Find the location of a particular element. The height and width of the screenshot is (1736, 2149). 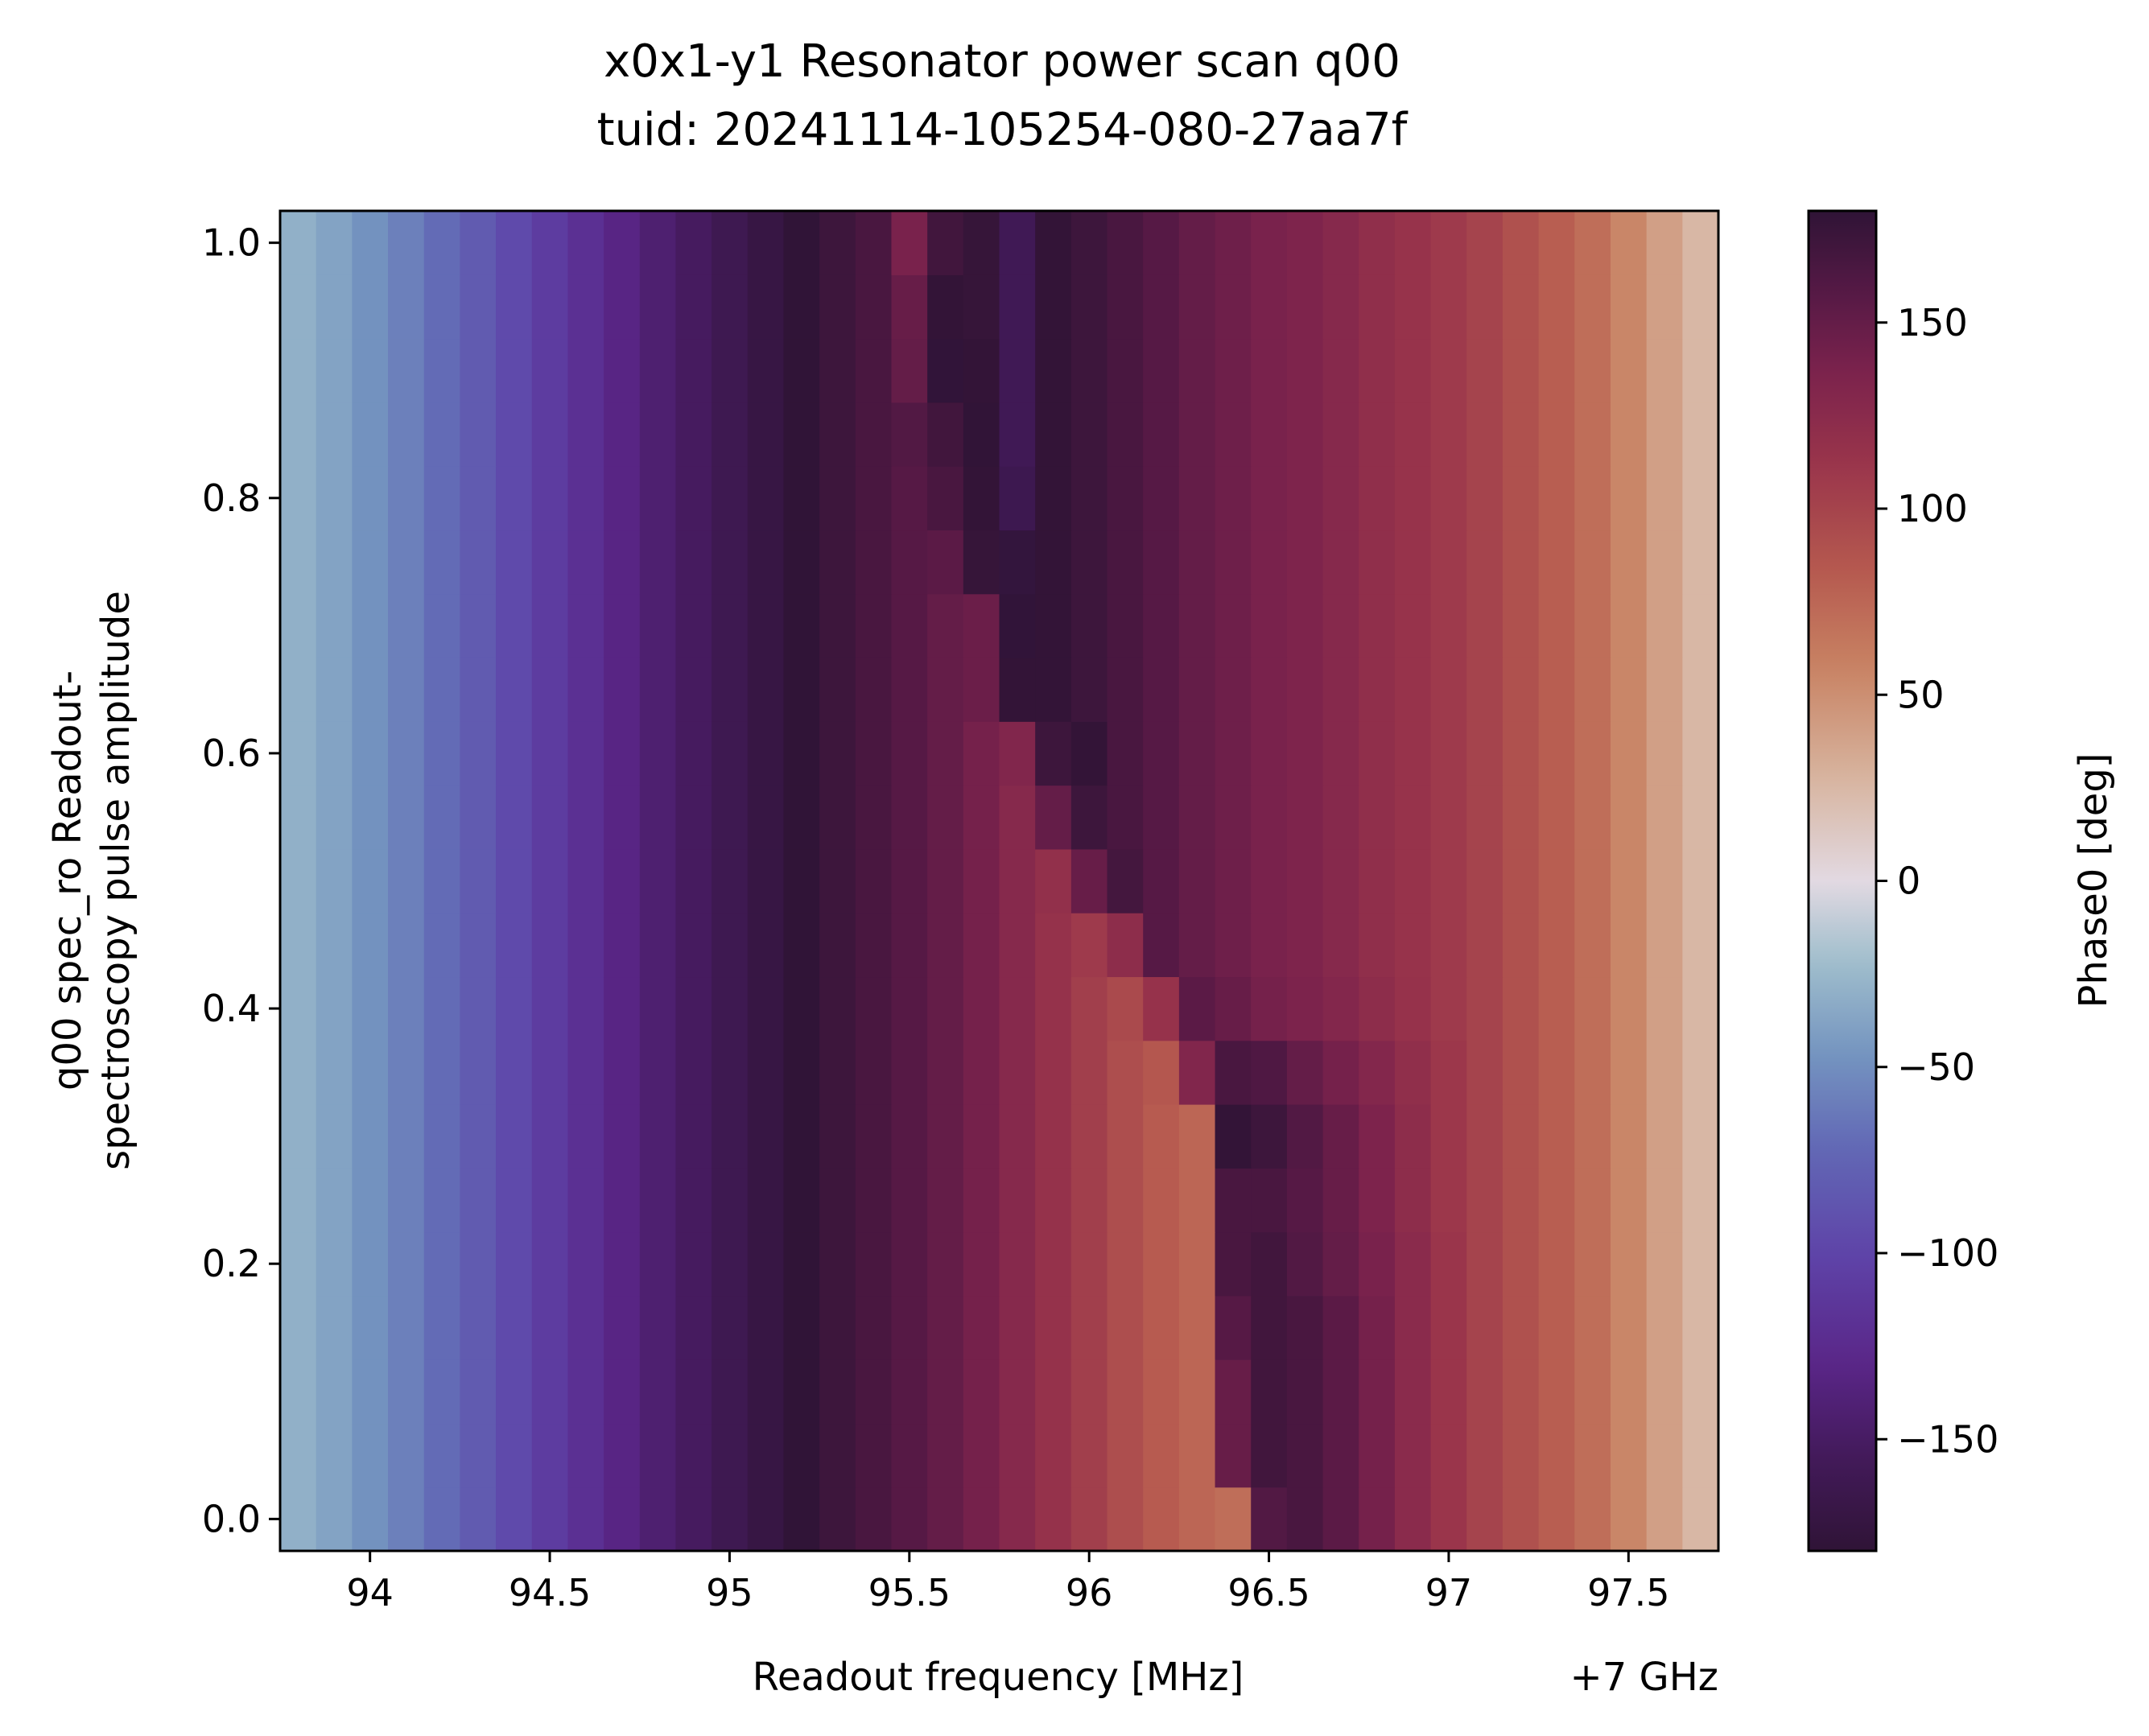

colorbar-label: Phase0 [deg] is located at coordinates (2093, 881).